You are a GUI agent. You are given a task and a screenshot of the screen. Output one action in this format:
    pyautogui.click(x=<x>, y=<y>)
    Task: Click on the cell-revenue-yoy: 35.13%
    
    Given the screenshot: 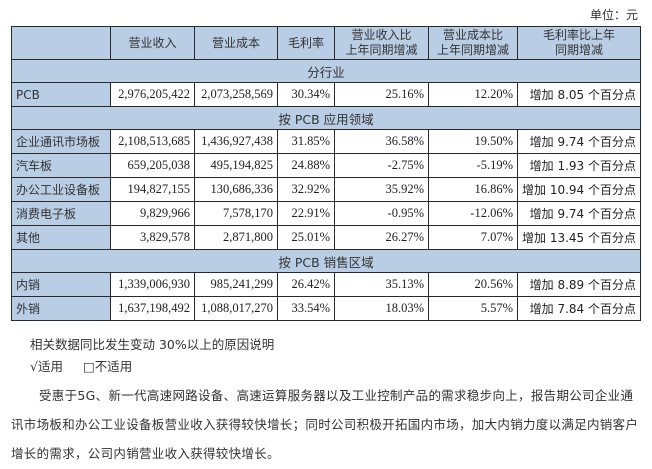 What is the action you would take?
    pyautogui.click(x=381, y=284)
    